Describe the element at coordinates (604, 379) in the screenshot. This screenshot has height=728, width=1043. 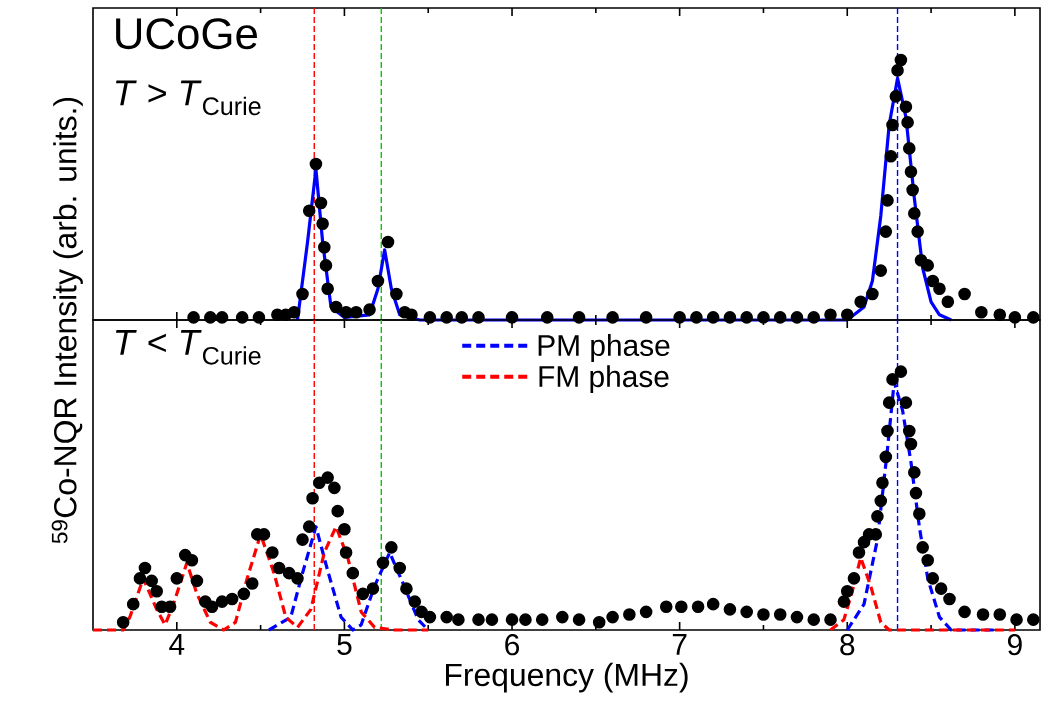
I see `legend-label: FM phase` at that location.